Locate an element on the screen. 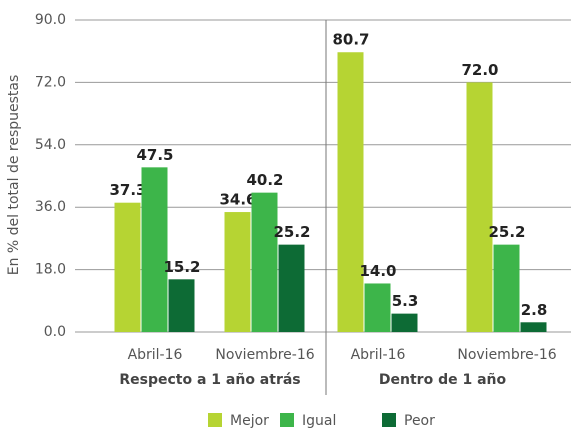 The image size is (571, 431). value-label: 72.0 is located at coordinates (479, 70).